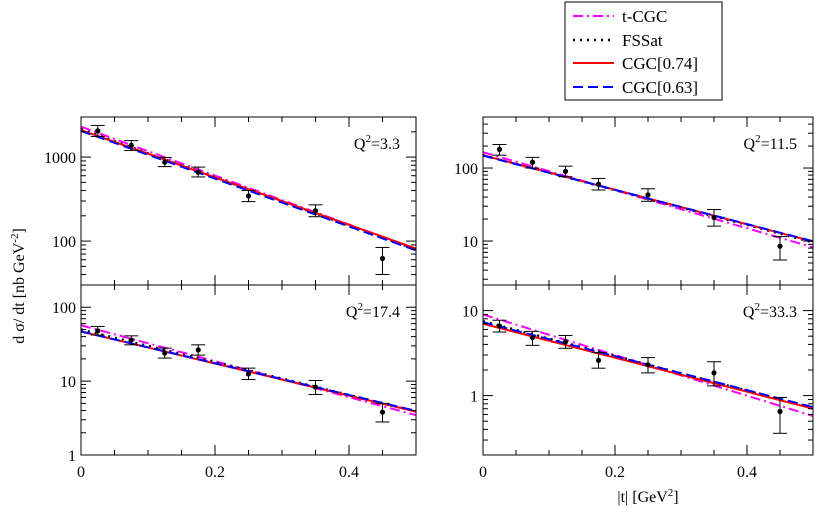 The width and height of the screenshot is (817, 512). I want to click on panel-q2-11.5: 10 100 Q2=11.5, so click(634, 201).